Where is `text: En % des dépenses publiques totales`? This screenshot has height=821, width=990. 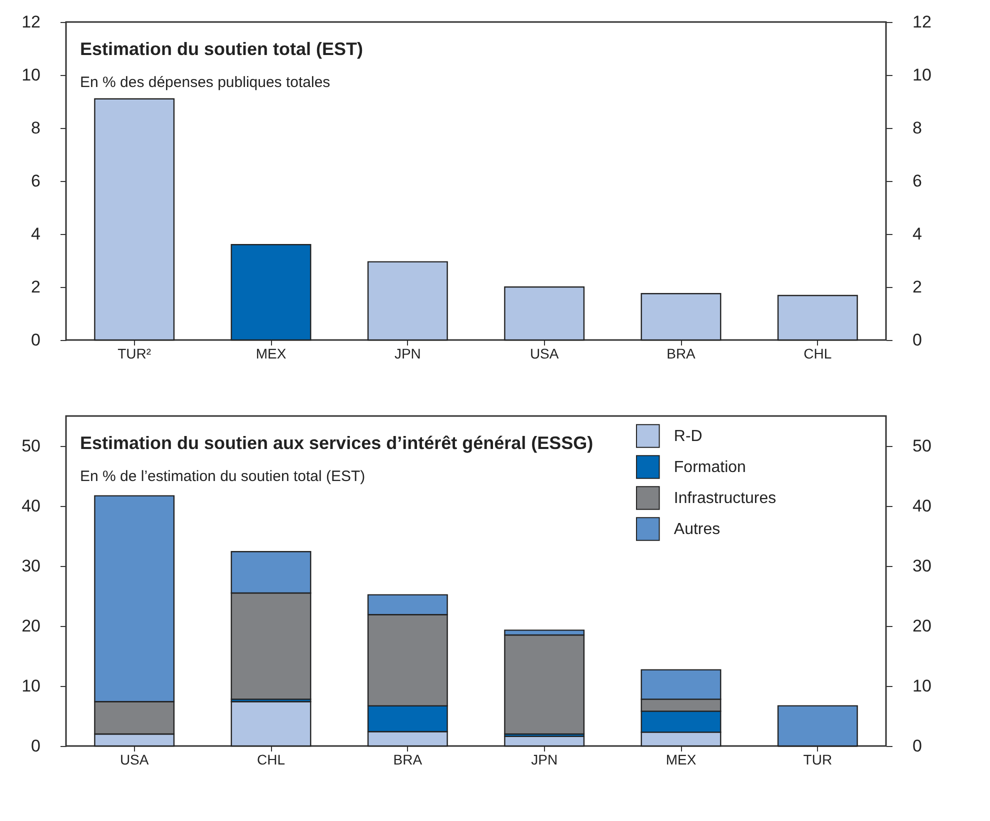 text: En % des dépenses publiques totales is located at coordinates (205, 82).